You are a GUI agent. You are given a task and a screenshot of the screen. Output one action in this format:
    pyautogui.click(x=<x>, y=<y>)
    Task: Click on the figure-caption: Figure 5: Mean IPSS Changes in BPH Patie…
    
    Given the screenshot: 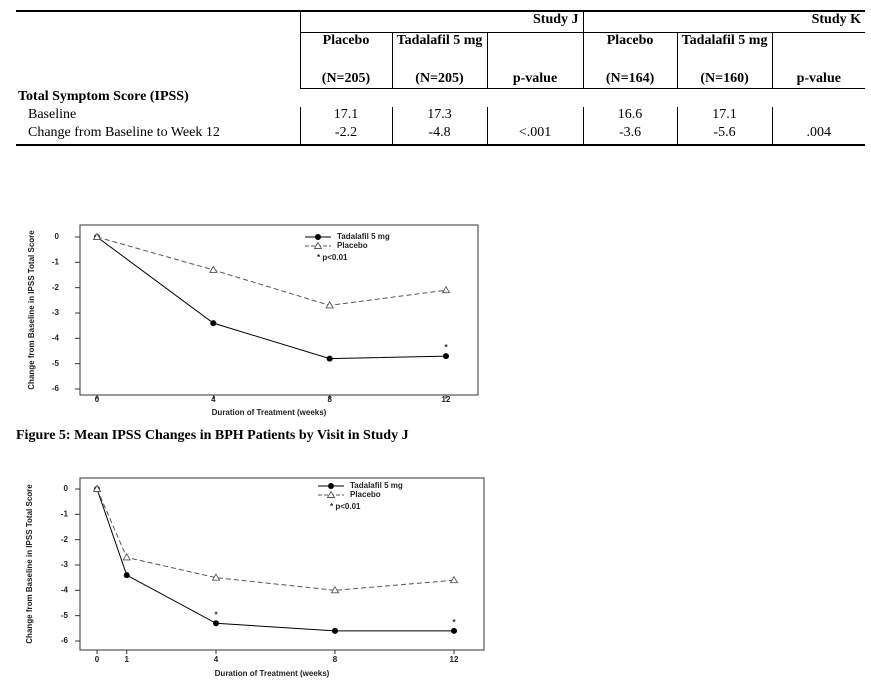 What is the action you would take?
    pyautogui.click(x=212, y=435)
    